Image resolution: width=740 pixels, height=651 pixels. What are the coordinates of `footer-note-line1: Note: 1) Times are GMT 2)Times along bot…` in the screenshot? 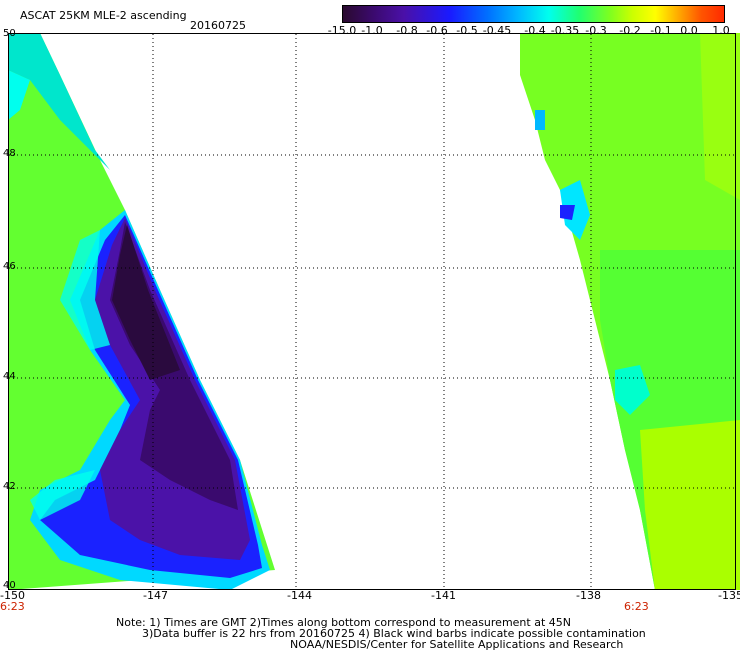 It's located at (343, 622).